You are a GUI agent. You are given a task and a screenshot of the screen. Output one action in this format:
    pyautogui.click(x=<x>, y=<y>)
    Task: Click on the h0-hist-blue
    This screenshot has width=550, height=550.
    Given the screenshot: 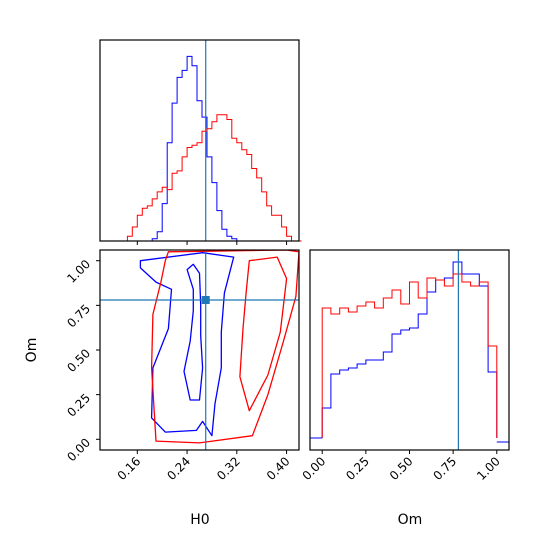 What is the action you would take?
    pyautogui.click(x=184, y=148)
    